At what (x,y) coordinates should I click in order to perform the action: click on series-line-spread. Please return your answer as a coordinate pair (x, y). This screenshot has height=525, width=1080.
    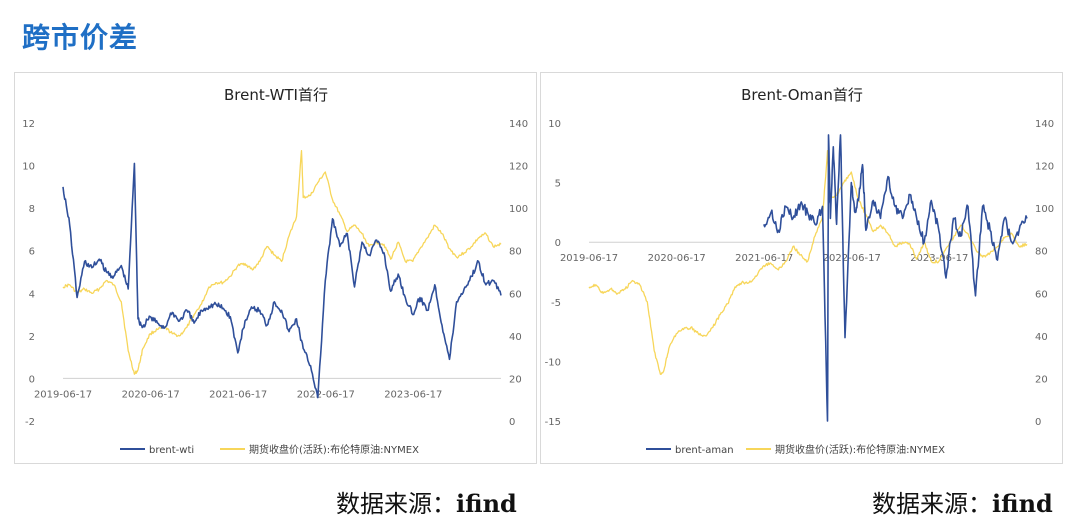
    Looking at the image, I should click on (895, 278).